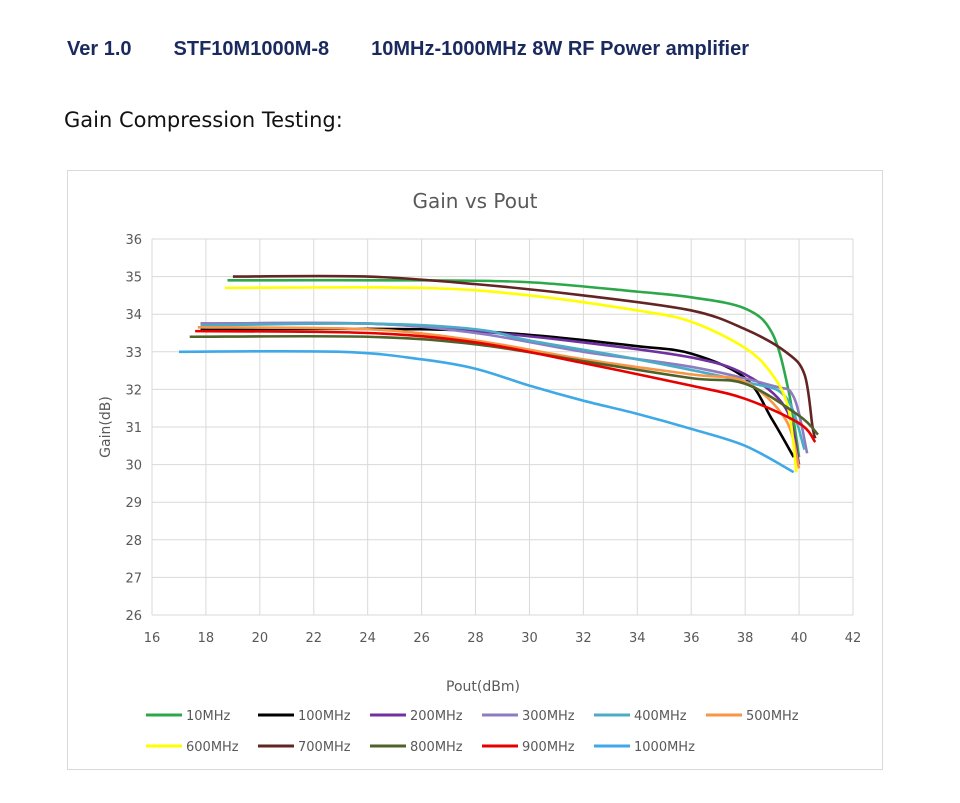 The image size is (960, 803). Describe the element at coordinates (133, 278) in the screenshot. I see `y-tick-label: 35` at that location.